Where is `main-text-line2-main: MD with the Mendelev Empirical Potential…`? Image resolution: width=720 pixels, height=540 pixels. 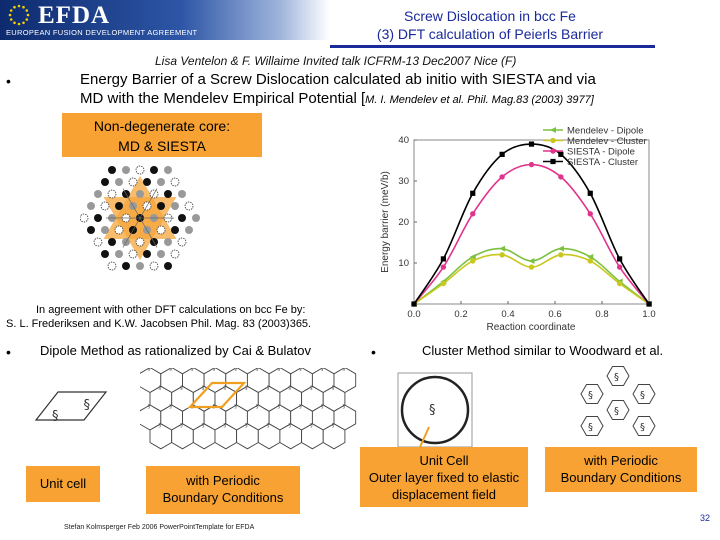 main-text-line2-main: MD with the Mendelev Empirical Potential… is located at coordinates (223, 98).